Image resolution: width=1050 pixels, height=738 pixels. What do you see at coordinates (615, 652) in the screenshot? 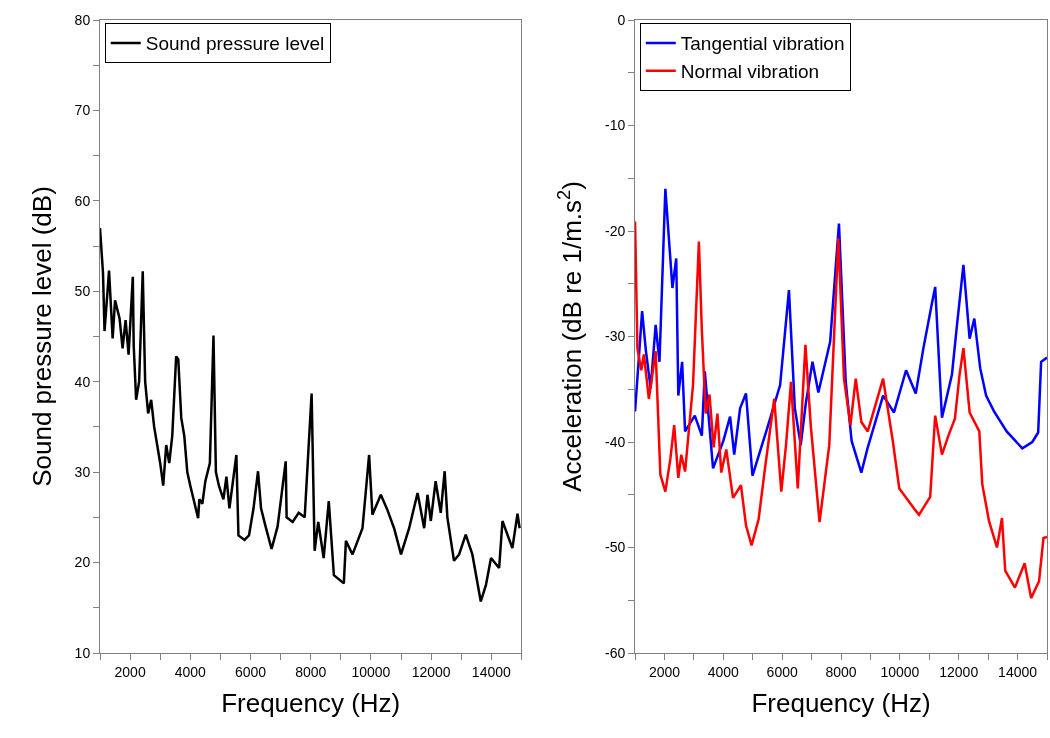
I see `y-tick-label: -60` at bounding box center [615, 652].